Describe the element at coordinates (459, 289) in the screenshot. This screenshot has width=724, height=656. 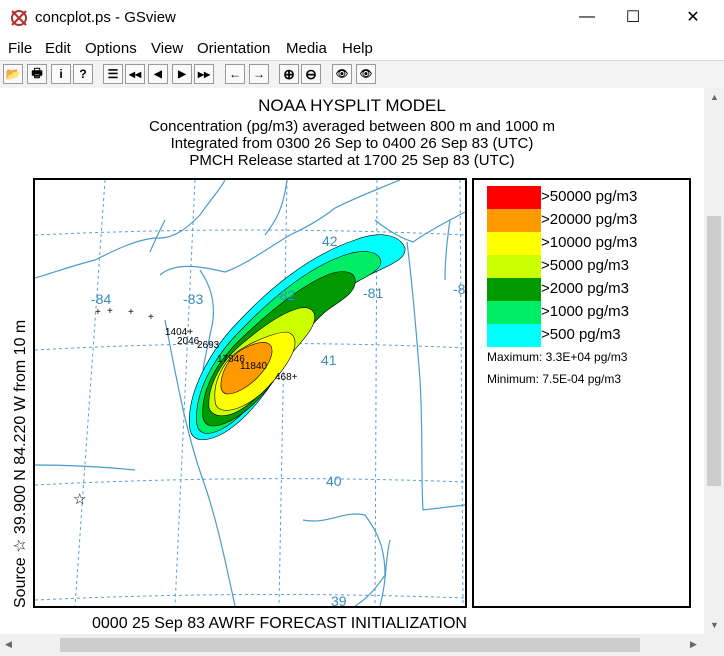
I see `lon-label-80: -80` at that location.